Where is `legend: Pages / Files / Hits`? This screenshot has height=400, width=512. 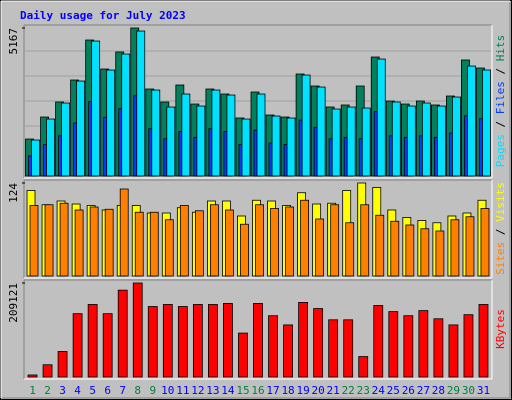 legend: Pages / Files / Hits is located at coordinates (500, 101).